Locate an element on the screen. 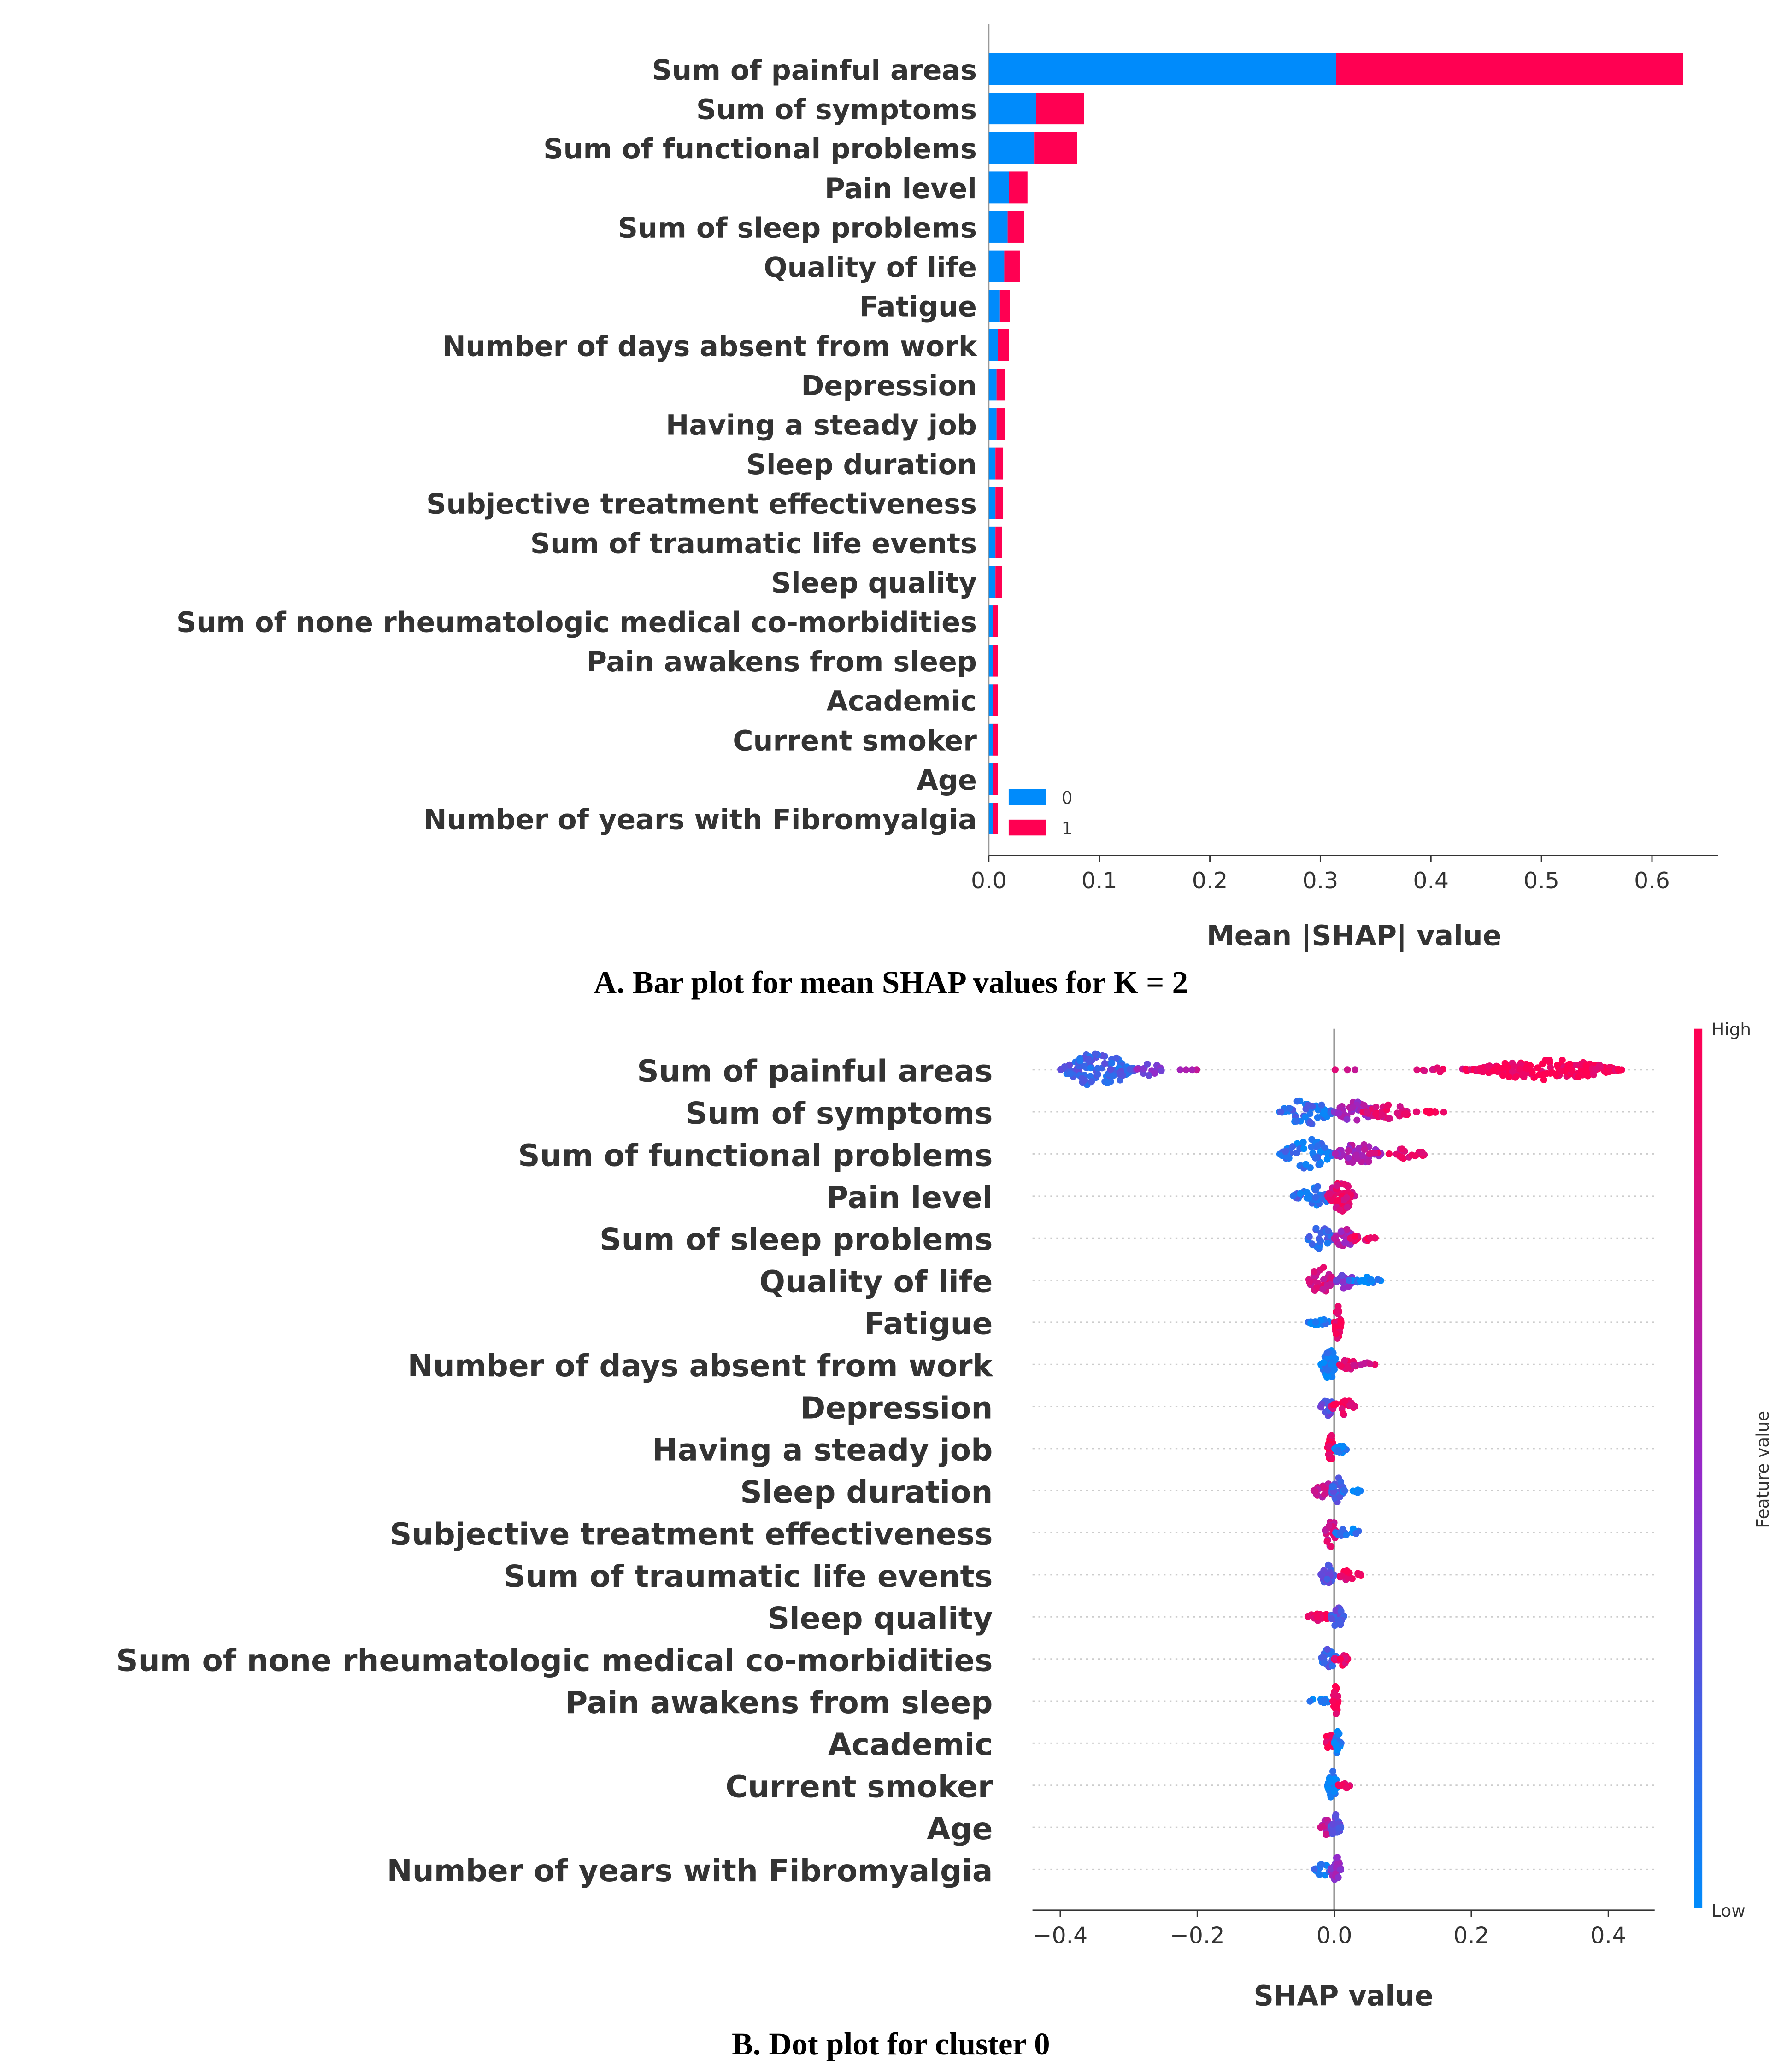 This screenshot has height=2072, width=1787. x-tick-label: 0.4 is located at coordinates (1608, 1936).